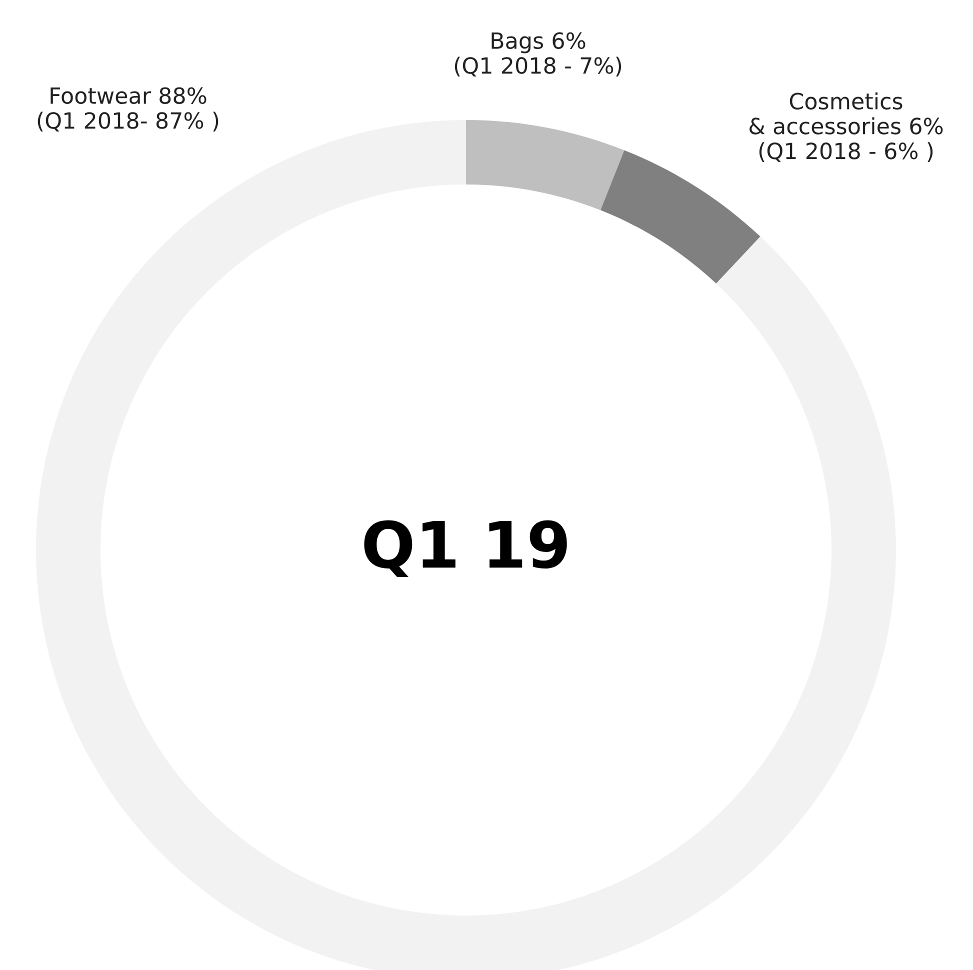 The width and height of the screenshot is (973, 970). I want to click on slice-label: Footwear 88% (Q1 2018- 87% ), so click(128, 109).